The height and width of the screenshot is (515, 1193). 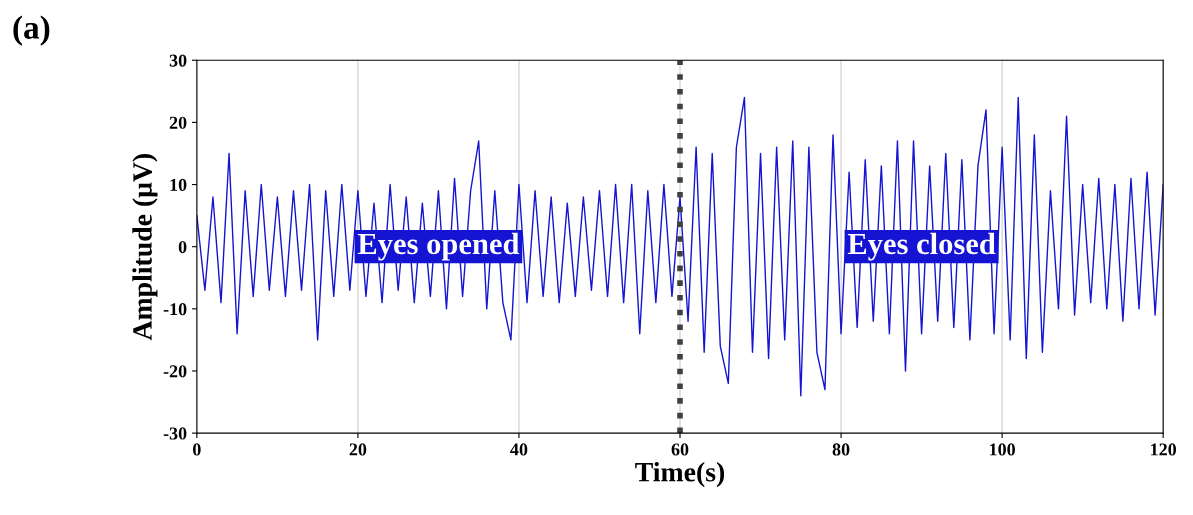 I want to click on y-tick-label: 30, so click(x=178, y=60).